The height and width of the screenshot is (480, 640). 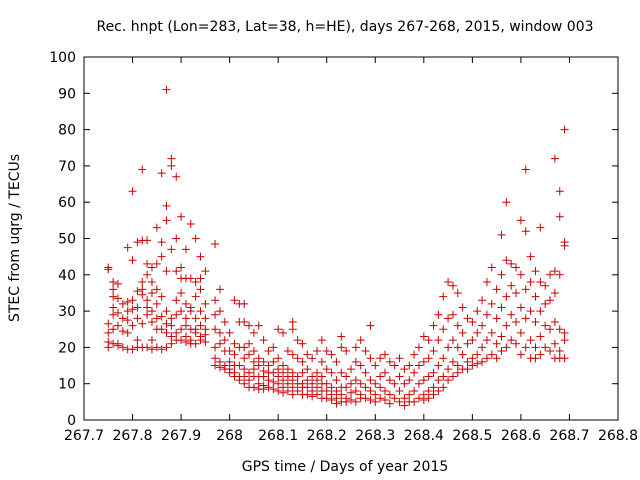 I want to click on y-tick-label: 50, so click(x=67, y=240).